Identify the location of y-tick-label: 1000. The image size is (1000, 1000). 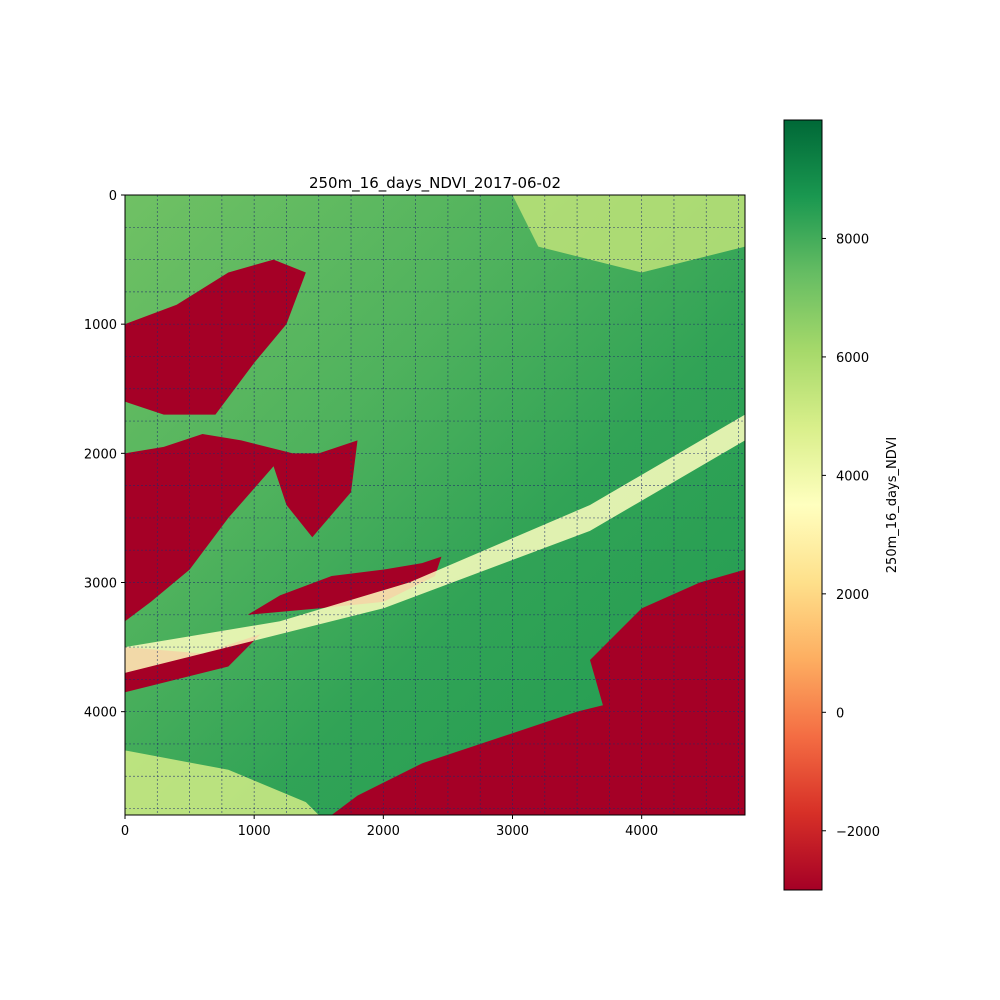
(100, 325).